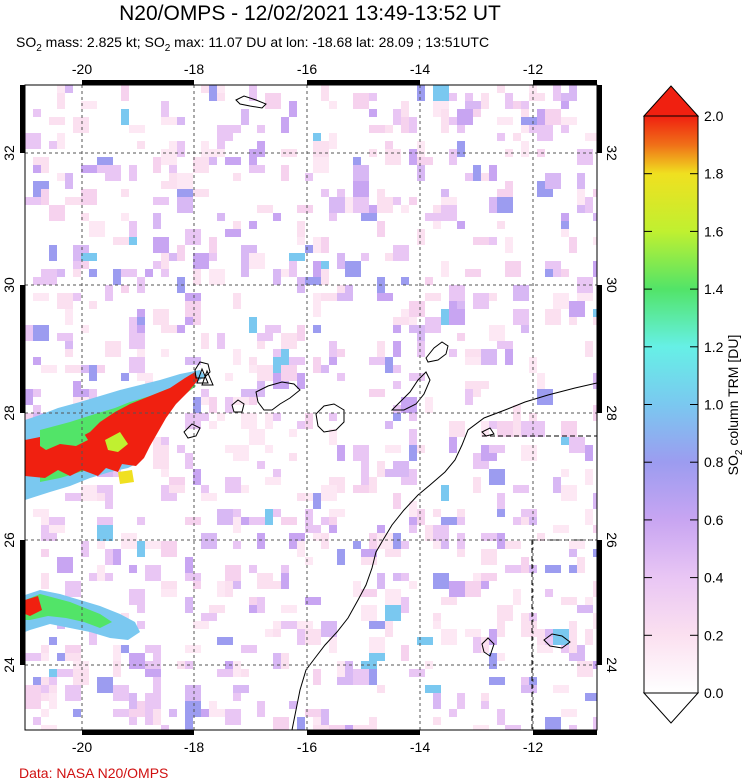 The image size is (743, 783). Describe the element at coordinates (734, 405) in the screenshot. I see `colorbar-label: SO2 column TRM [DU]` at that location.